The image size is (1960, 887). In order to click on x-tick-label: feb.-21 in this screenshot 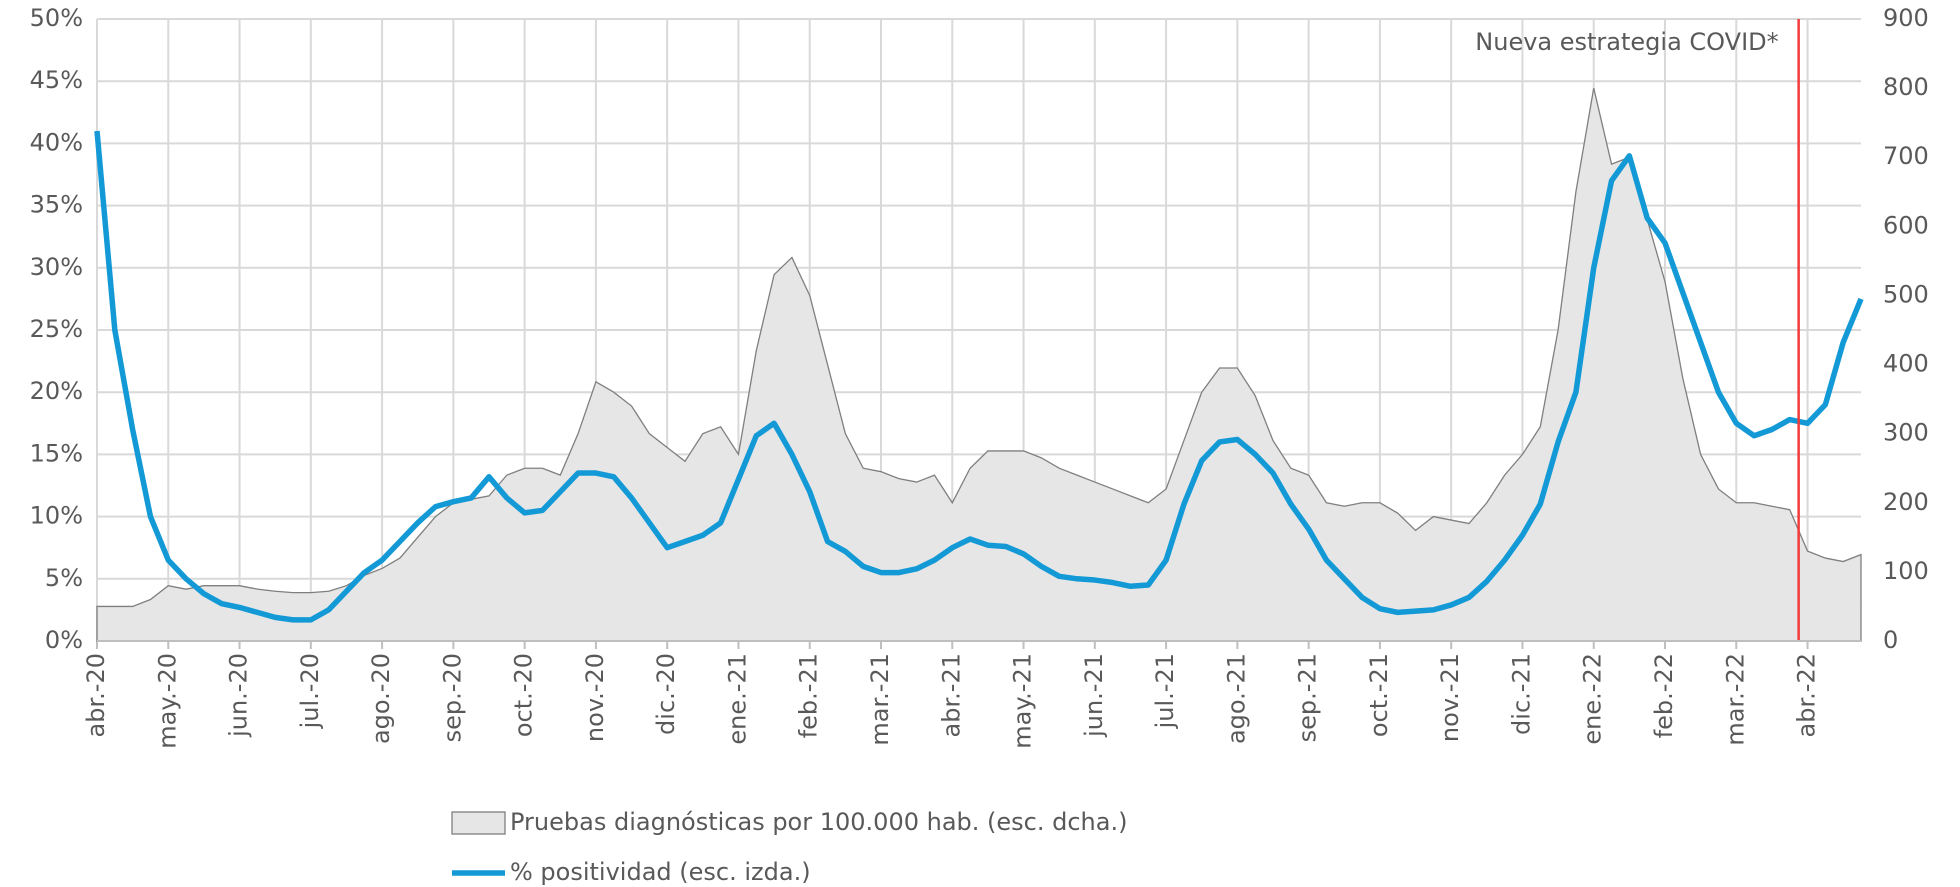, I will do `click(809, 695)`.